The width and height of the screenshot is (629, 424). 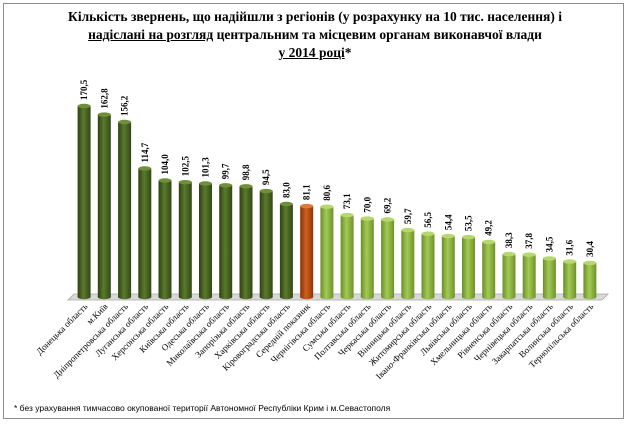 I want to click on value-label-4: 114,7, so click(x=145, y=152).